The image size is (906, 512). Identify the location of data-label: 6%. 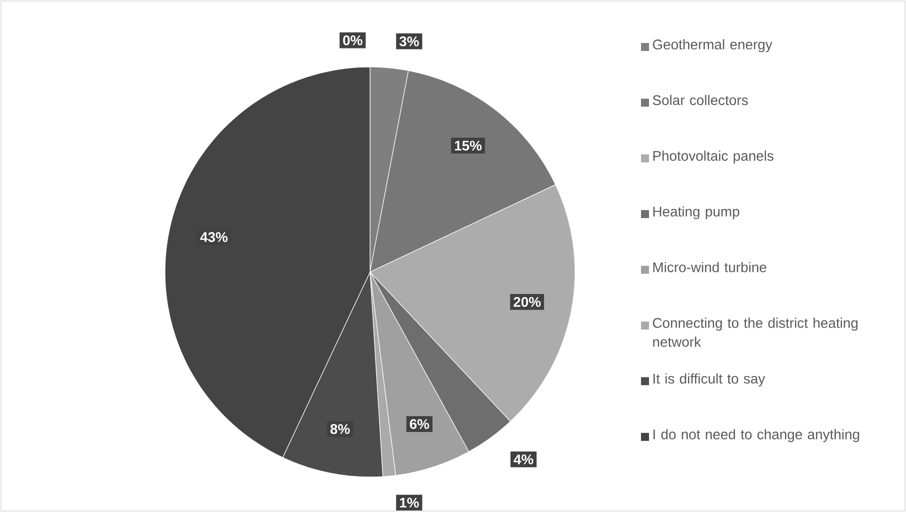
(420, 424).